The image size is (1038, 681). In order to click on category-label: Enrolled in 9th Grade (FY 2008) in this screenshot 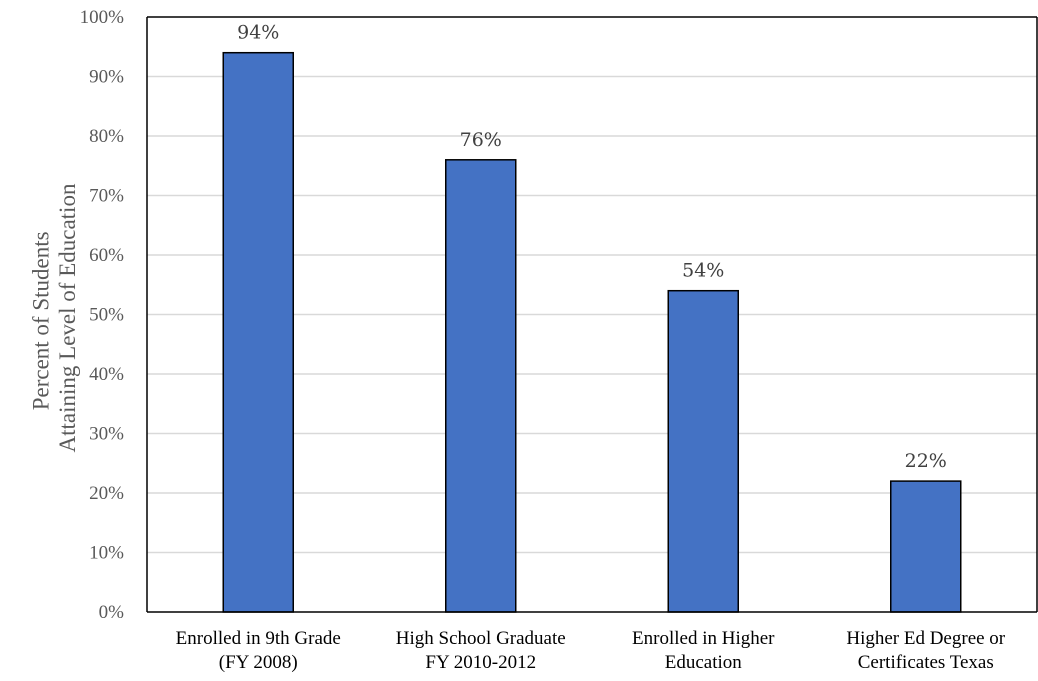, I will do `click(258, 650)`.